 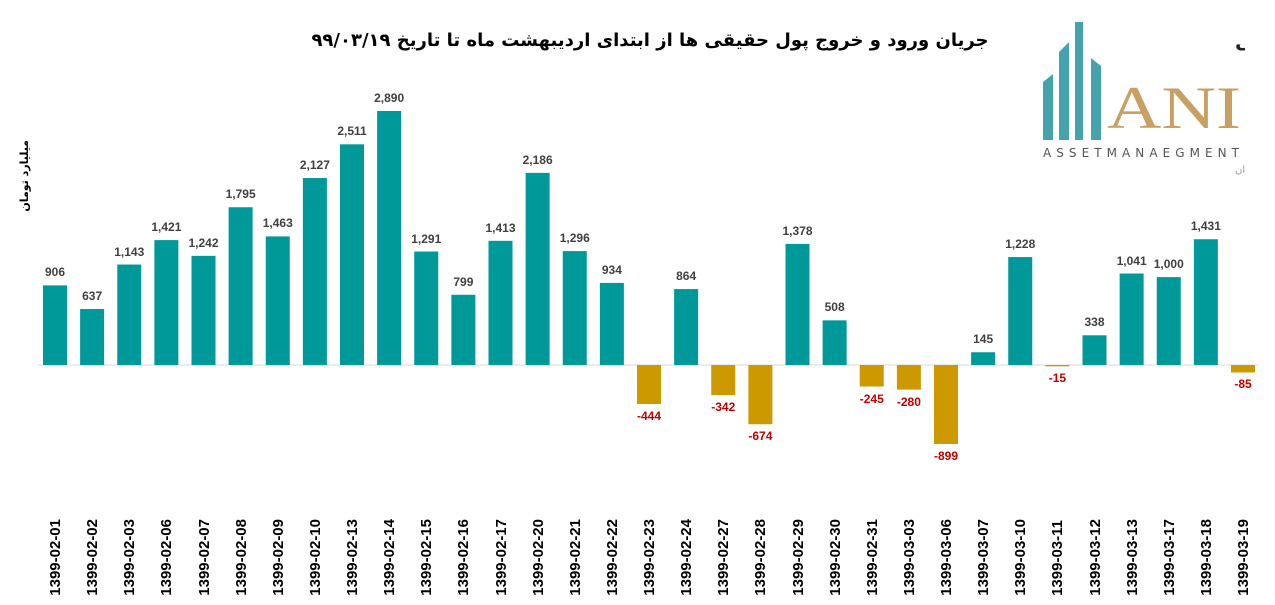 What do you see at coordinates (390, 557) in the screenshot?
I see `x-tick-label: 1399-02-14` at bounding box center [390, 557].